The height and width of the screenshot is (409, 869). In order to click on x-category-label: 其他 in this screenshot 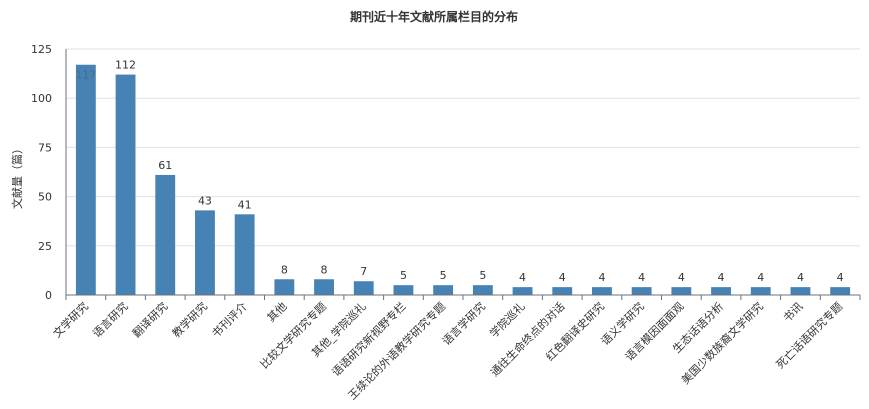, I will do `click(277, 312)`.